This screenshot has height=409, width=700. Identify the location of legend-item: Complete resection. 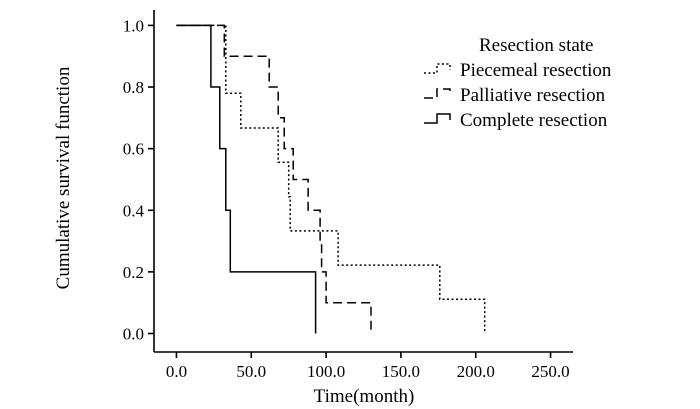
(516, 120).